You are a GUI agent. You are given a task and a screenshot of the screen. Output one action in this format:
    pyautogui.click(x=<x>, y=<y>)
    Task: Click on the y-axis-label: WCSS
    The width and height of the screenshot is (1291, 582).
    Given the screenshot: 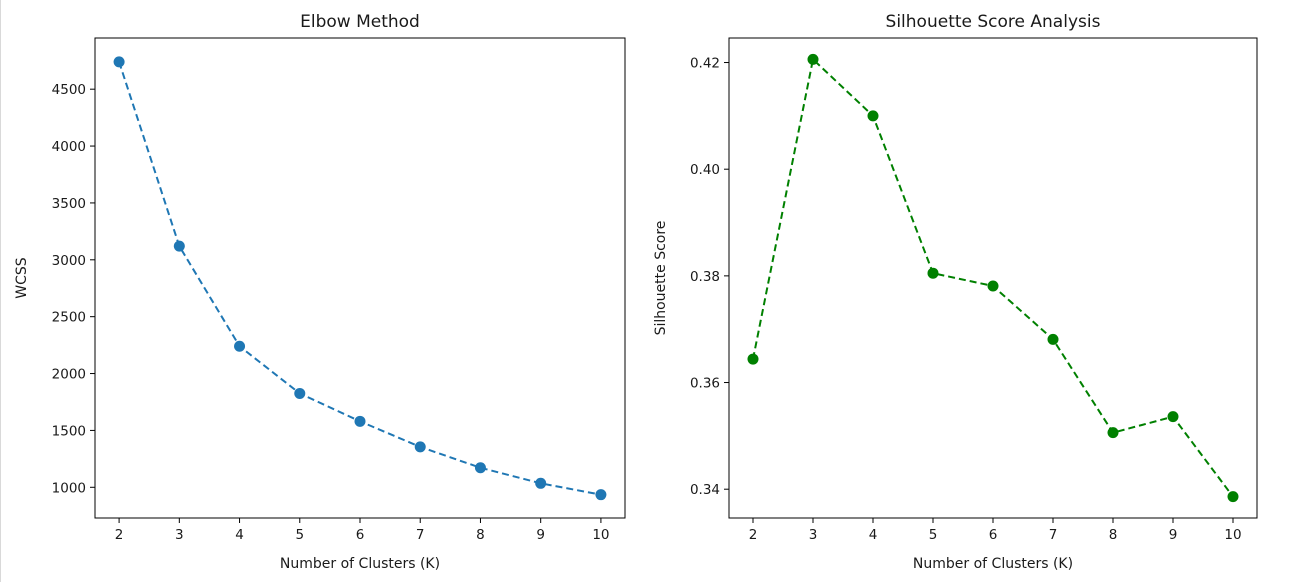 What is the action you would take?
    pyautogui.click(x=22, y=278)
    